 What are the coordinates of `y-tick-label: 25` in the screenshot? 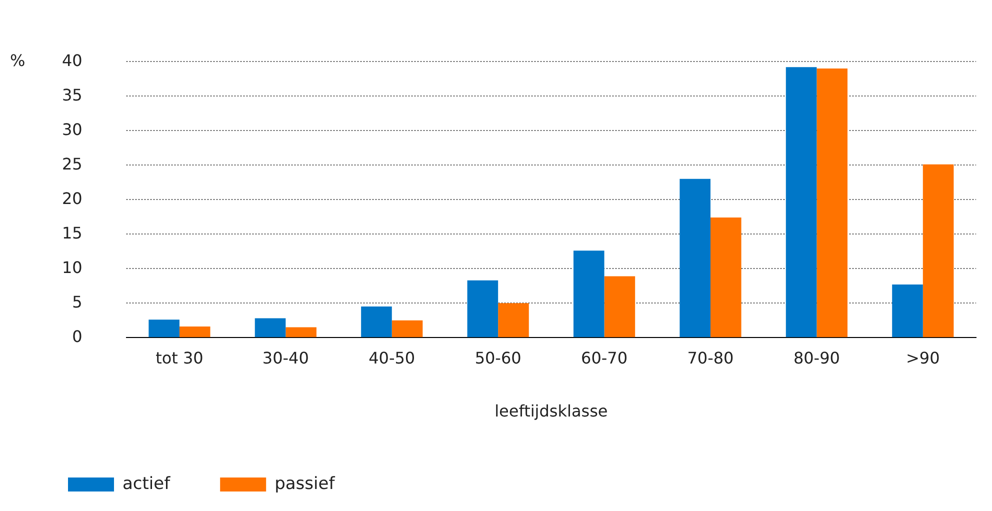 It's located at (72, 164).